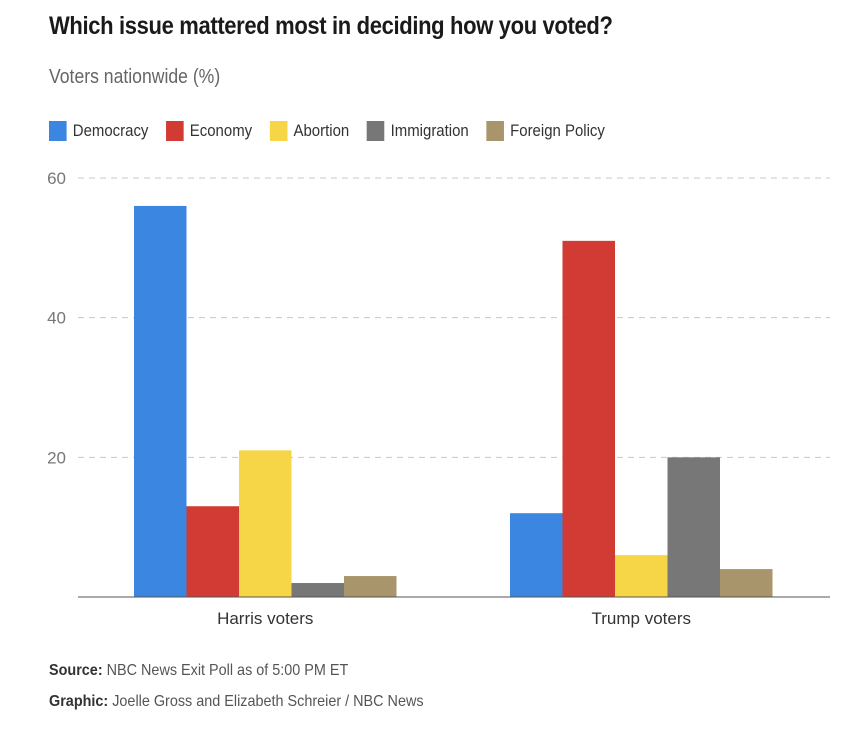 The width and height of the screenshot is (851, 750). I want to click on legend-item-abortion: Abortion, so click(309, 131).